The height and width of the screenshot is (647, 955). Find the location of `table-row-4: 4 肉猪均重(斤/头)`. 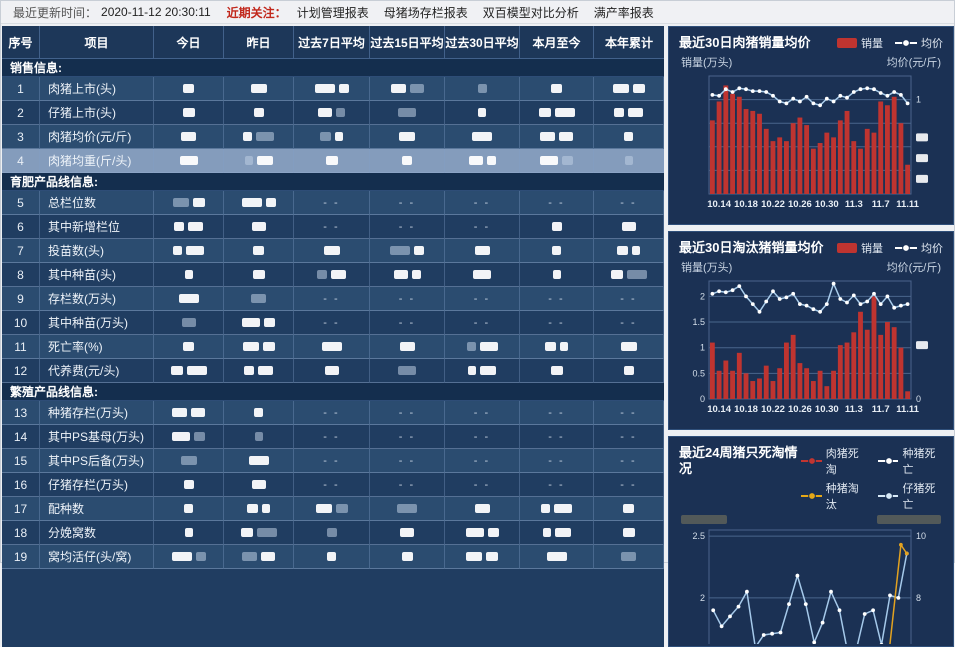

table-row-4: 4 肉猪均重(斤/头) is located at coordinates (333, 161).